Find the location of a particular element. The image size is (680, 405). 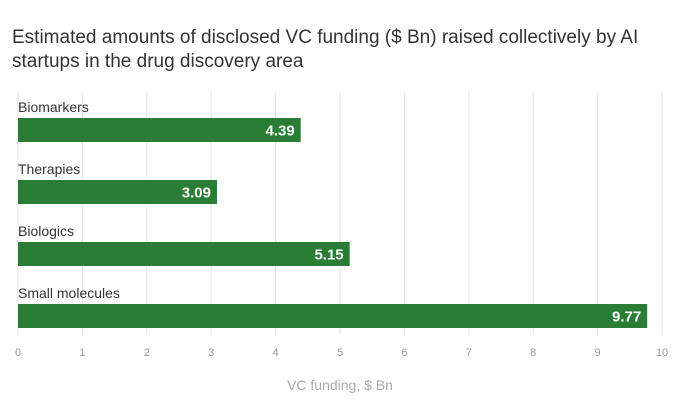

x-tick-label: 8 is located at coordinates (533, 353).